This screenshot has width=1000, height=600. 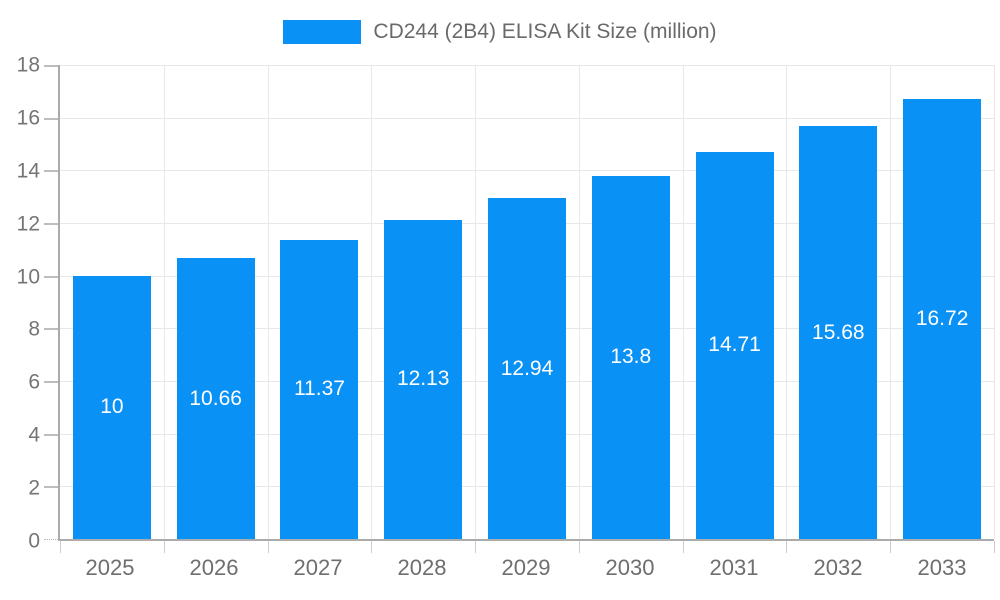 I want to click on bar-2029: 12.94, so click(x=527, y=368).